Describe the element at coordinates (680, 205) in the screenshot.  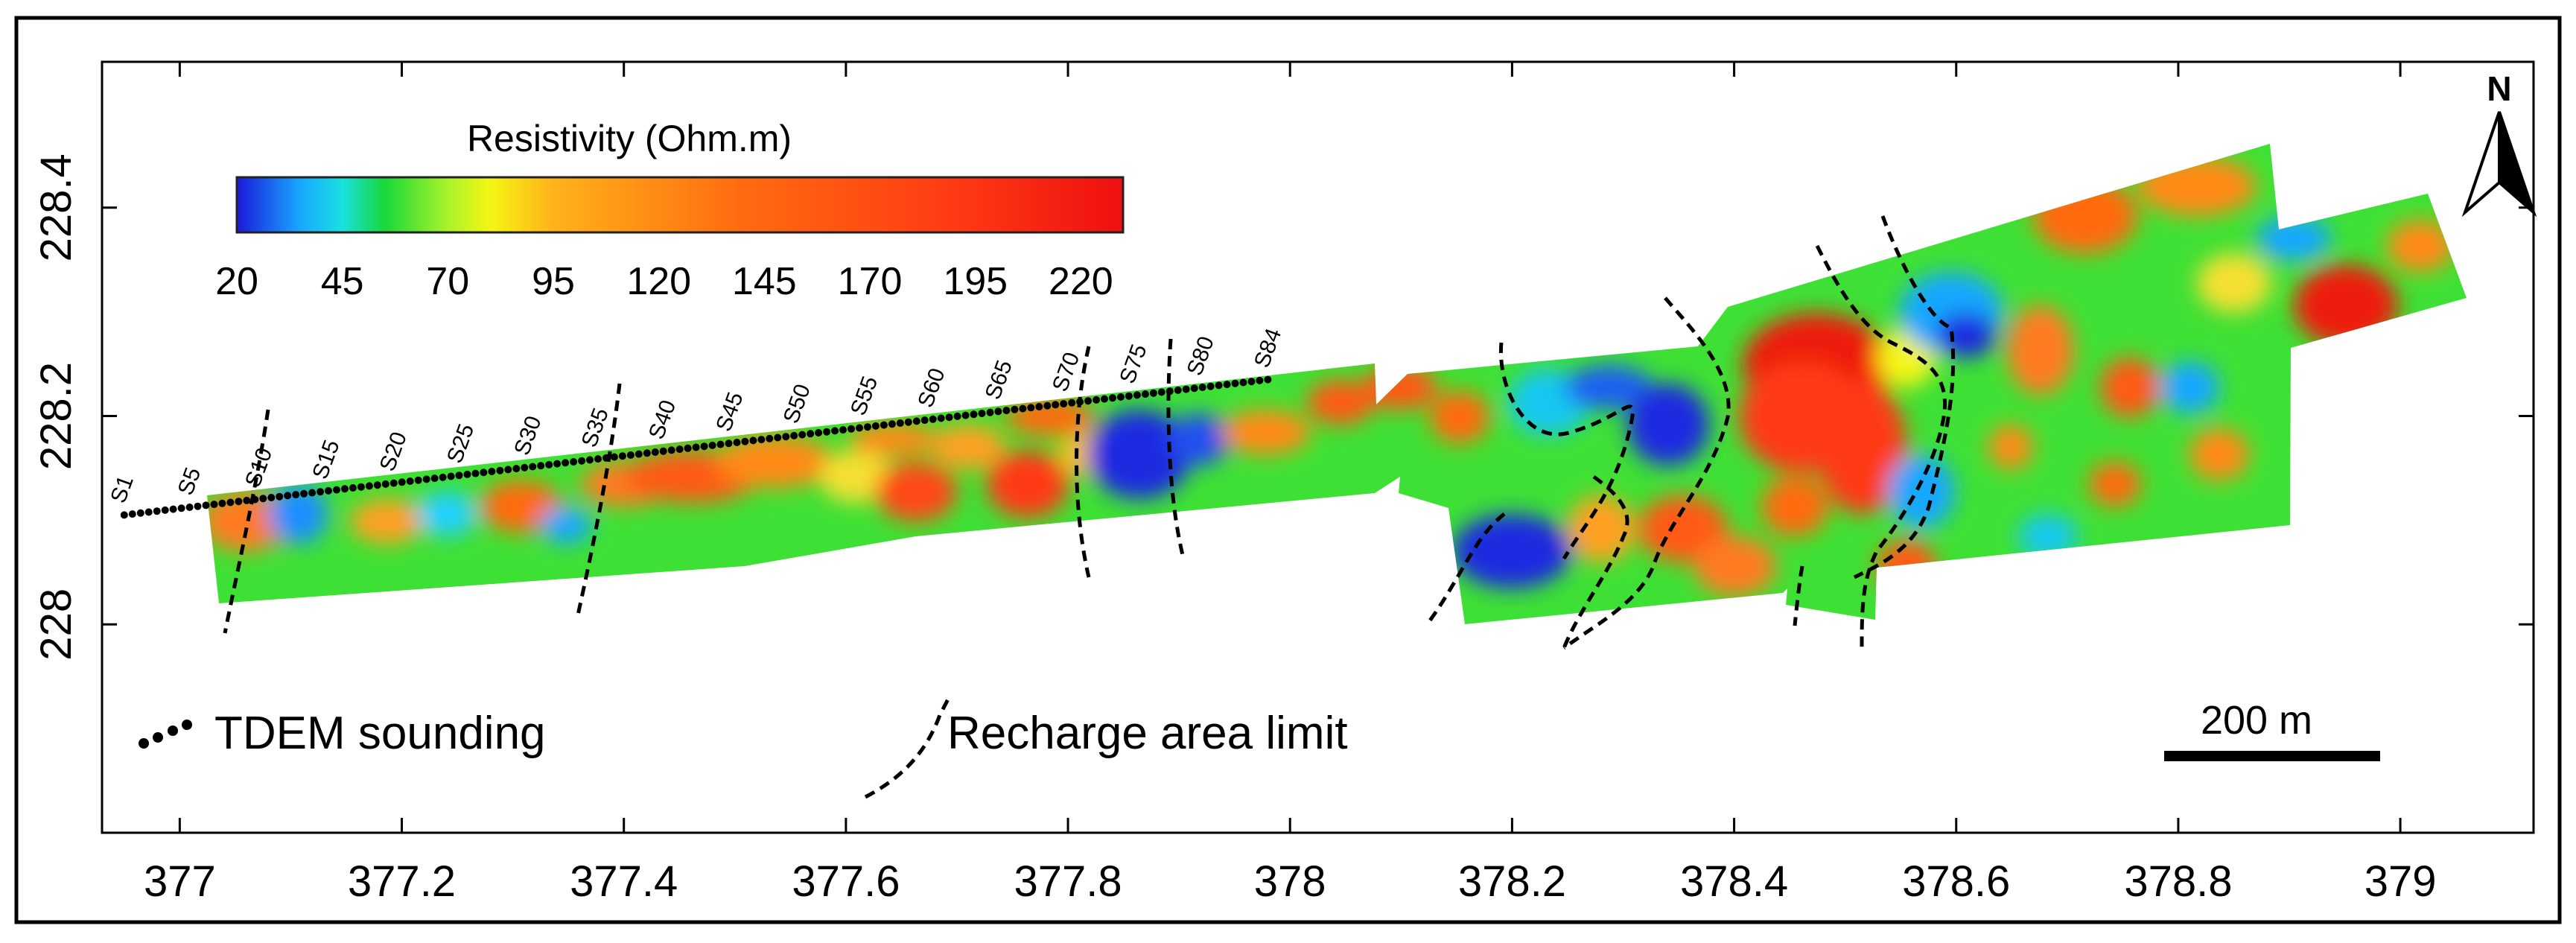
I see `colorbar-gradient-bar` at that location.